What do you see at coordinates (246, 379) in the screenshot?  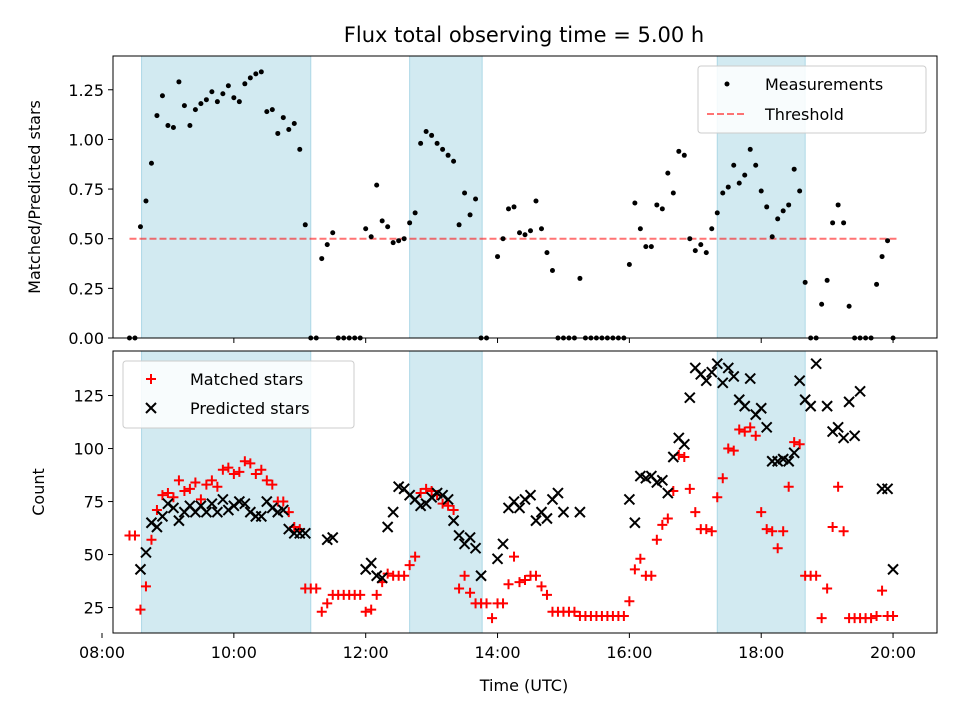 I see `legend-label-matched: Matched stars` at bounding box center [246, 379].